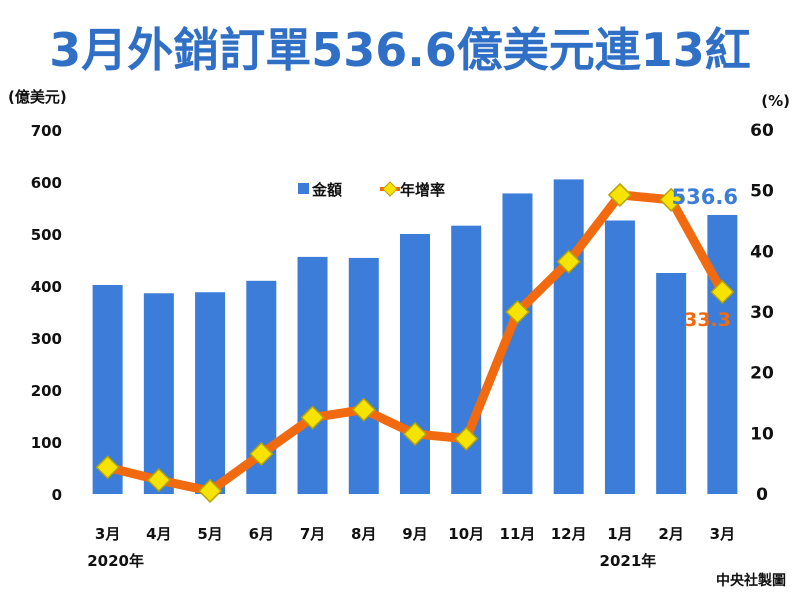  Describe the element at coordinates (37, 97) in the screenshot. I see `left-axis-label: (億美元)` at that location.